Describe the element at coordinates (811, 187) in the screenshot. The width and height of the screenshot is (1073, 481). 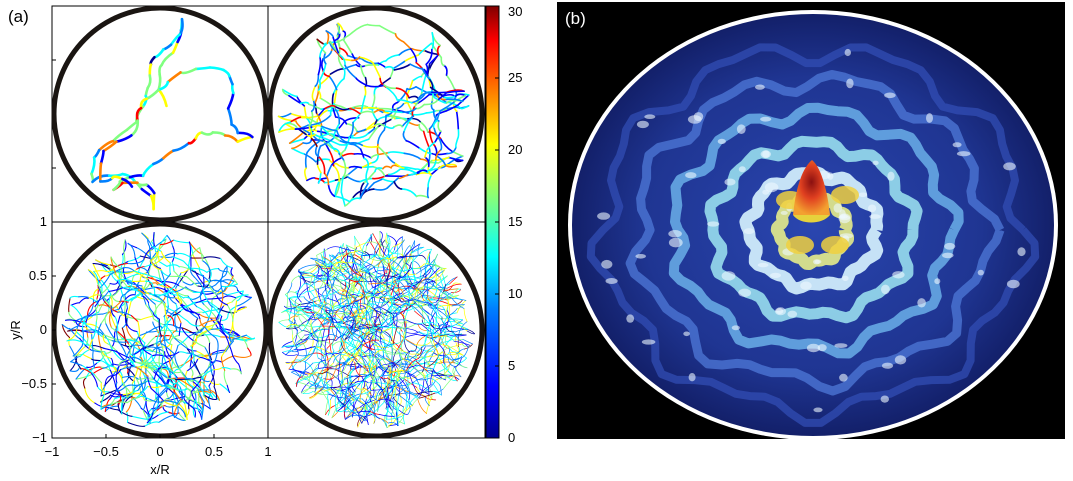
I see `central-peak` at that location.